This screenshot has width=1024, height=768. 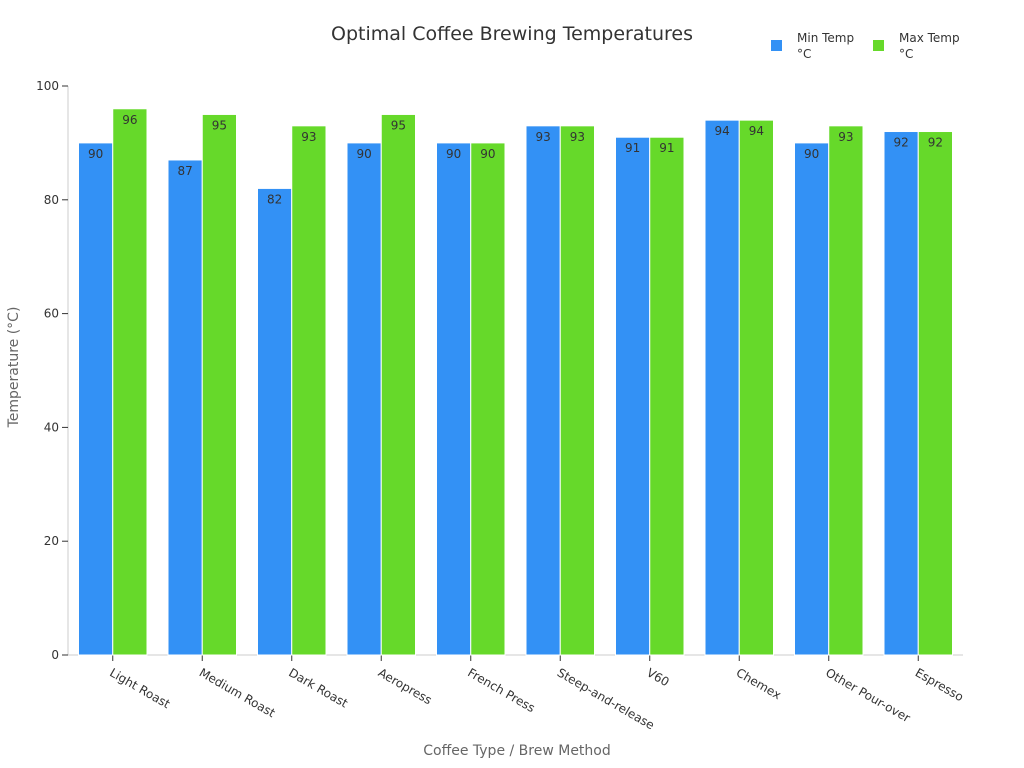 I want to click on x-tick-label: Other Pour-over, so click(x=867, y=695).